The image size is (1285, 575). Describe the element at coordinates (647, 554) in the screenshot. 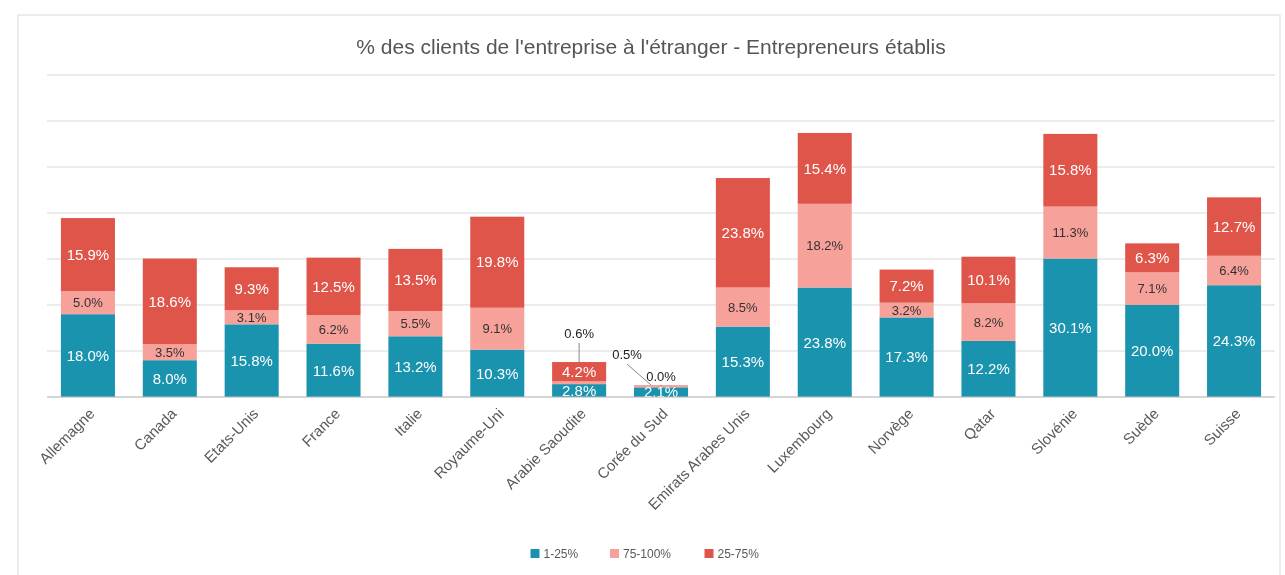

I see `legend-label: 75-100%` at that location.